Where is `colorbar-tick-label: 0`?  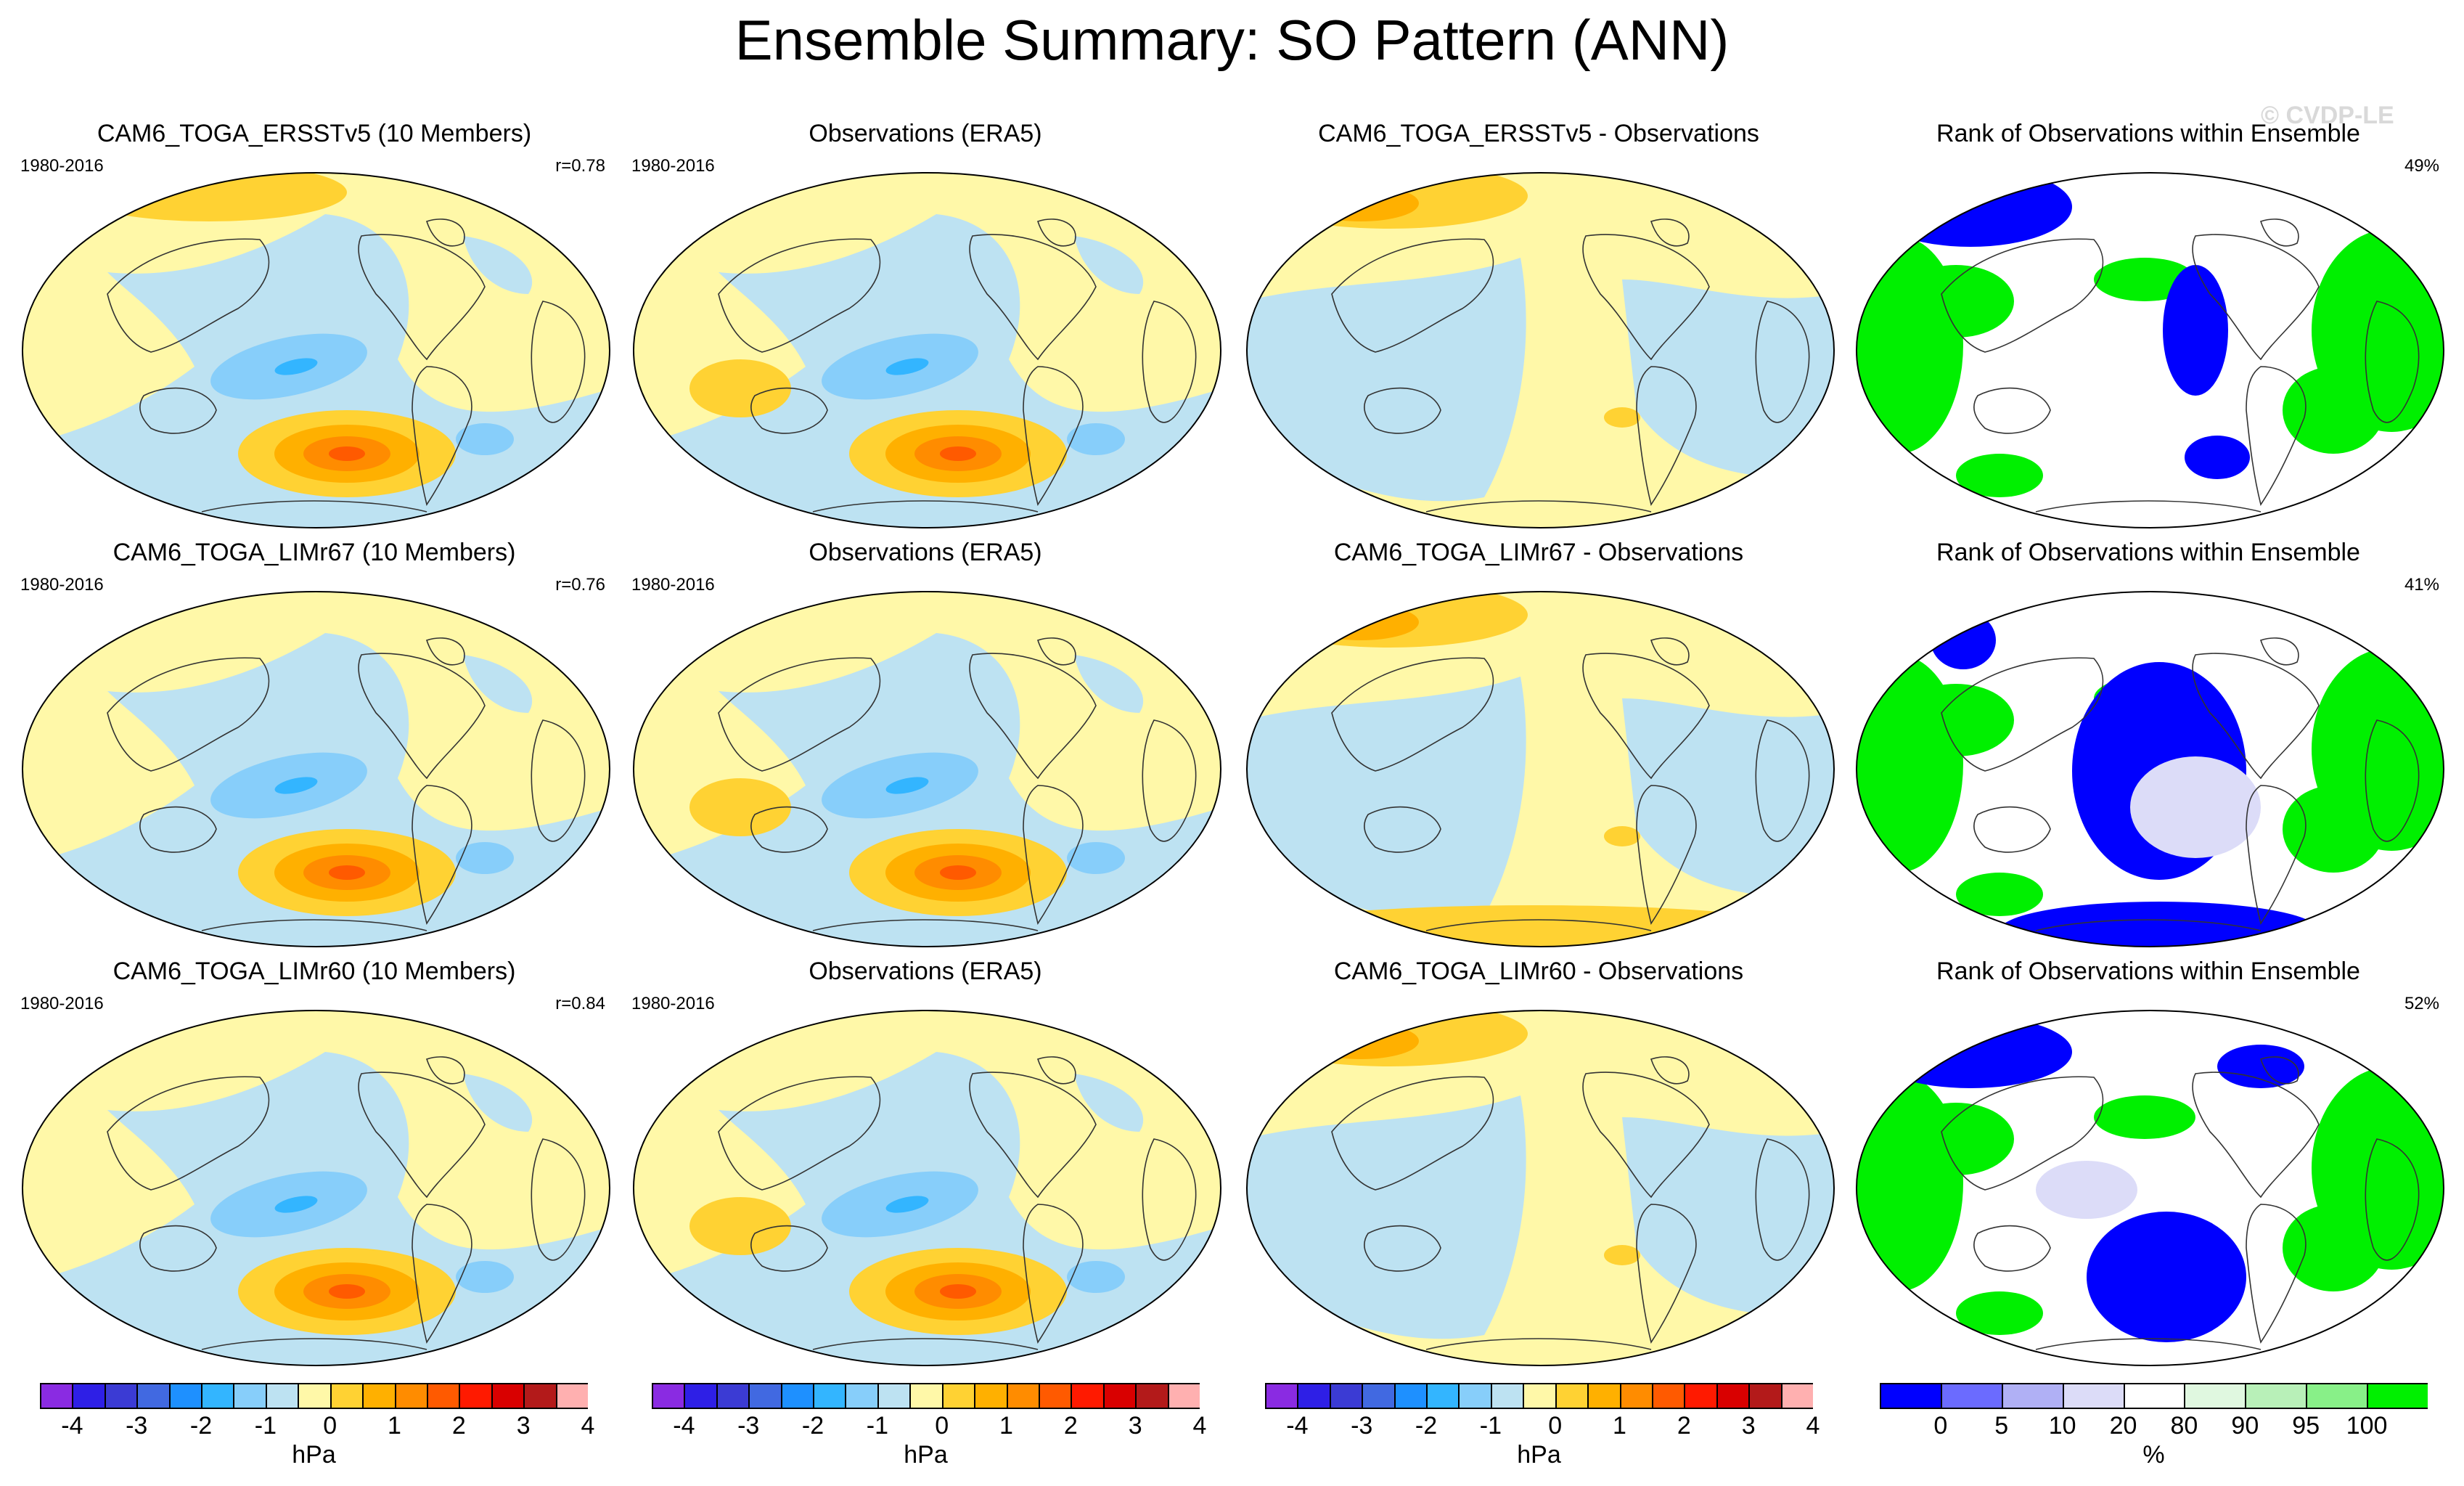
colorbar-tick-label: 0 is located at coordinates (330, 1426).